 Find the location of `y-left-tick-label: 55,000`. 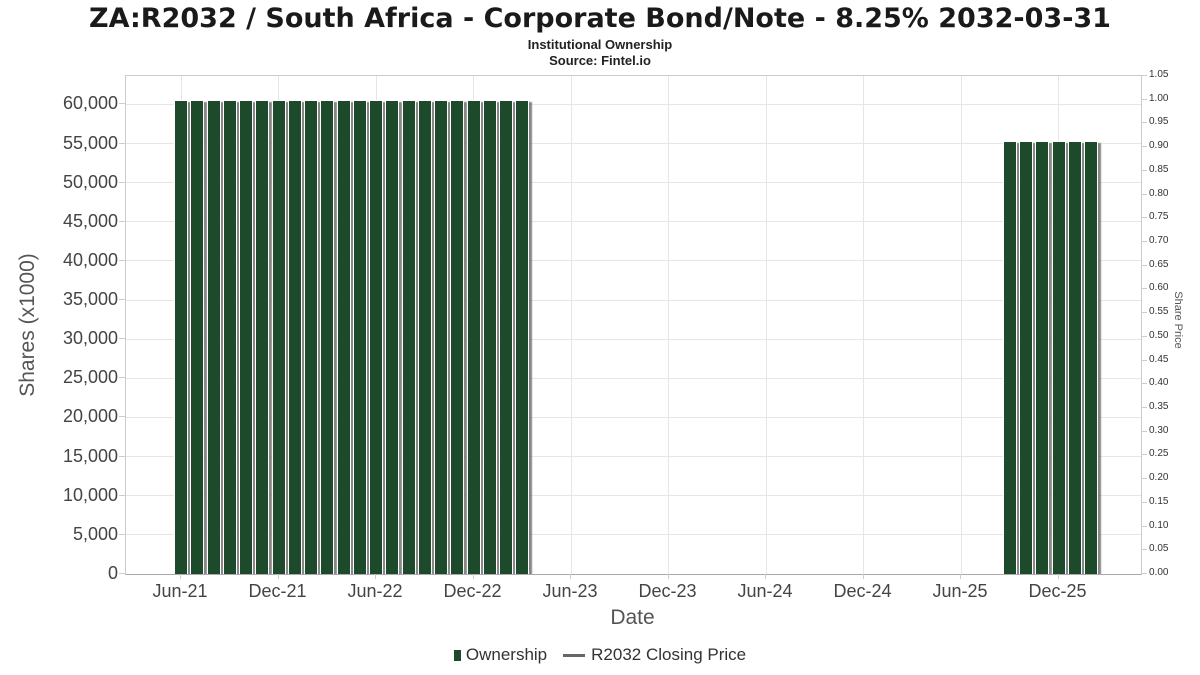

y-left-tick-label: 55,000 is located at coordinates (90, 142).